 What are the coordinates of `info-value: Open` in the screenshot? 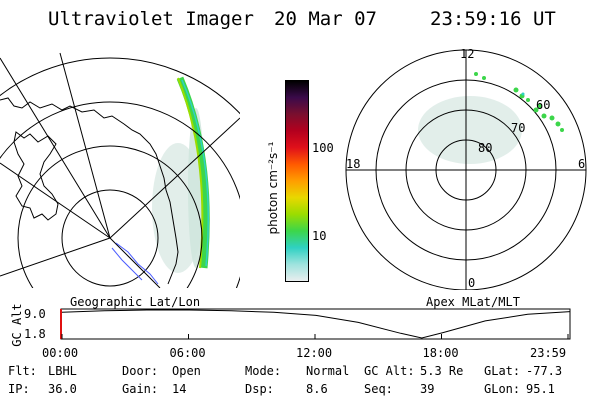 It's located at (186, 371).